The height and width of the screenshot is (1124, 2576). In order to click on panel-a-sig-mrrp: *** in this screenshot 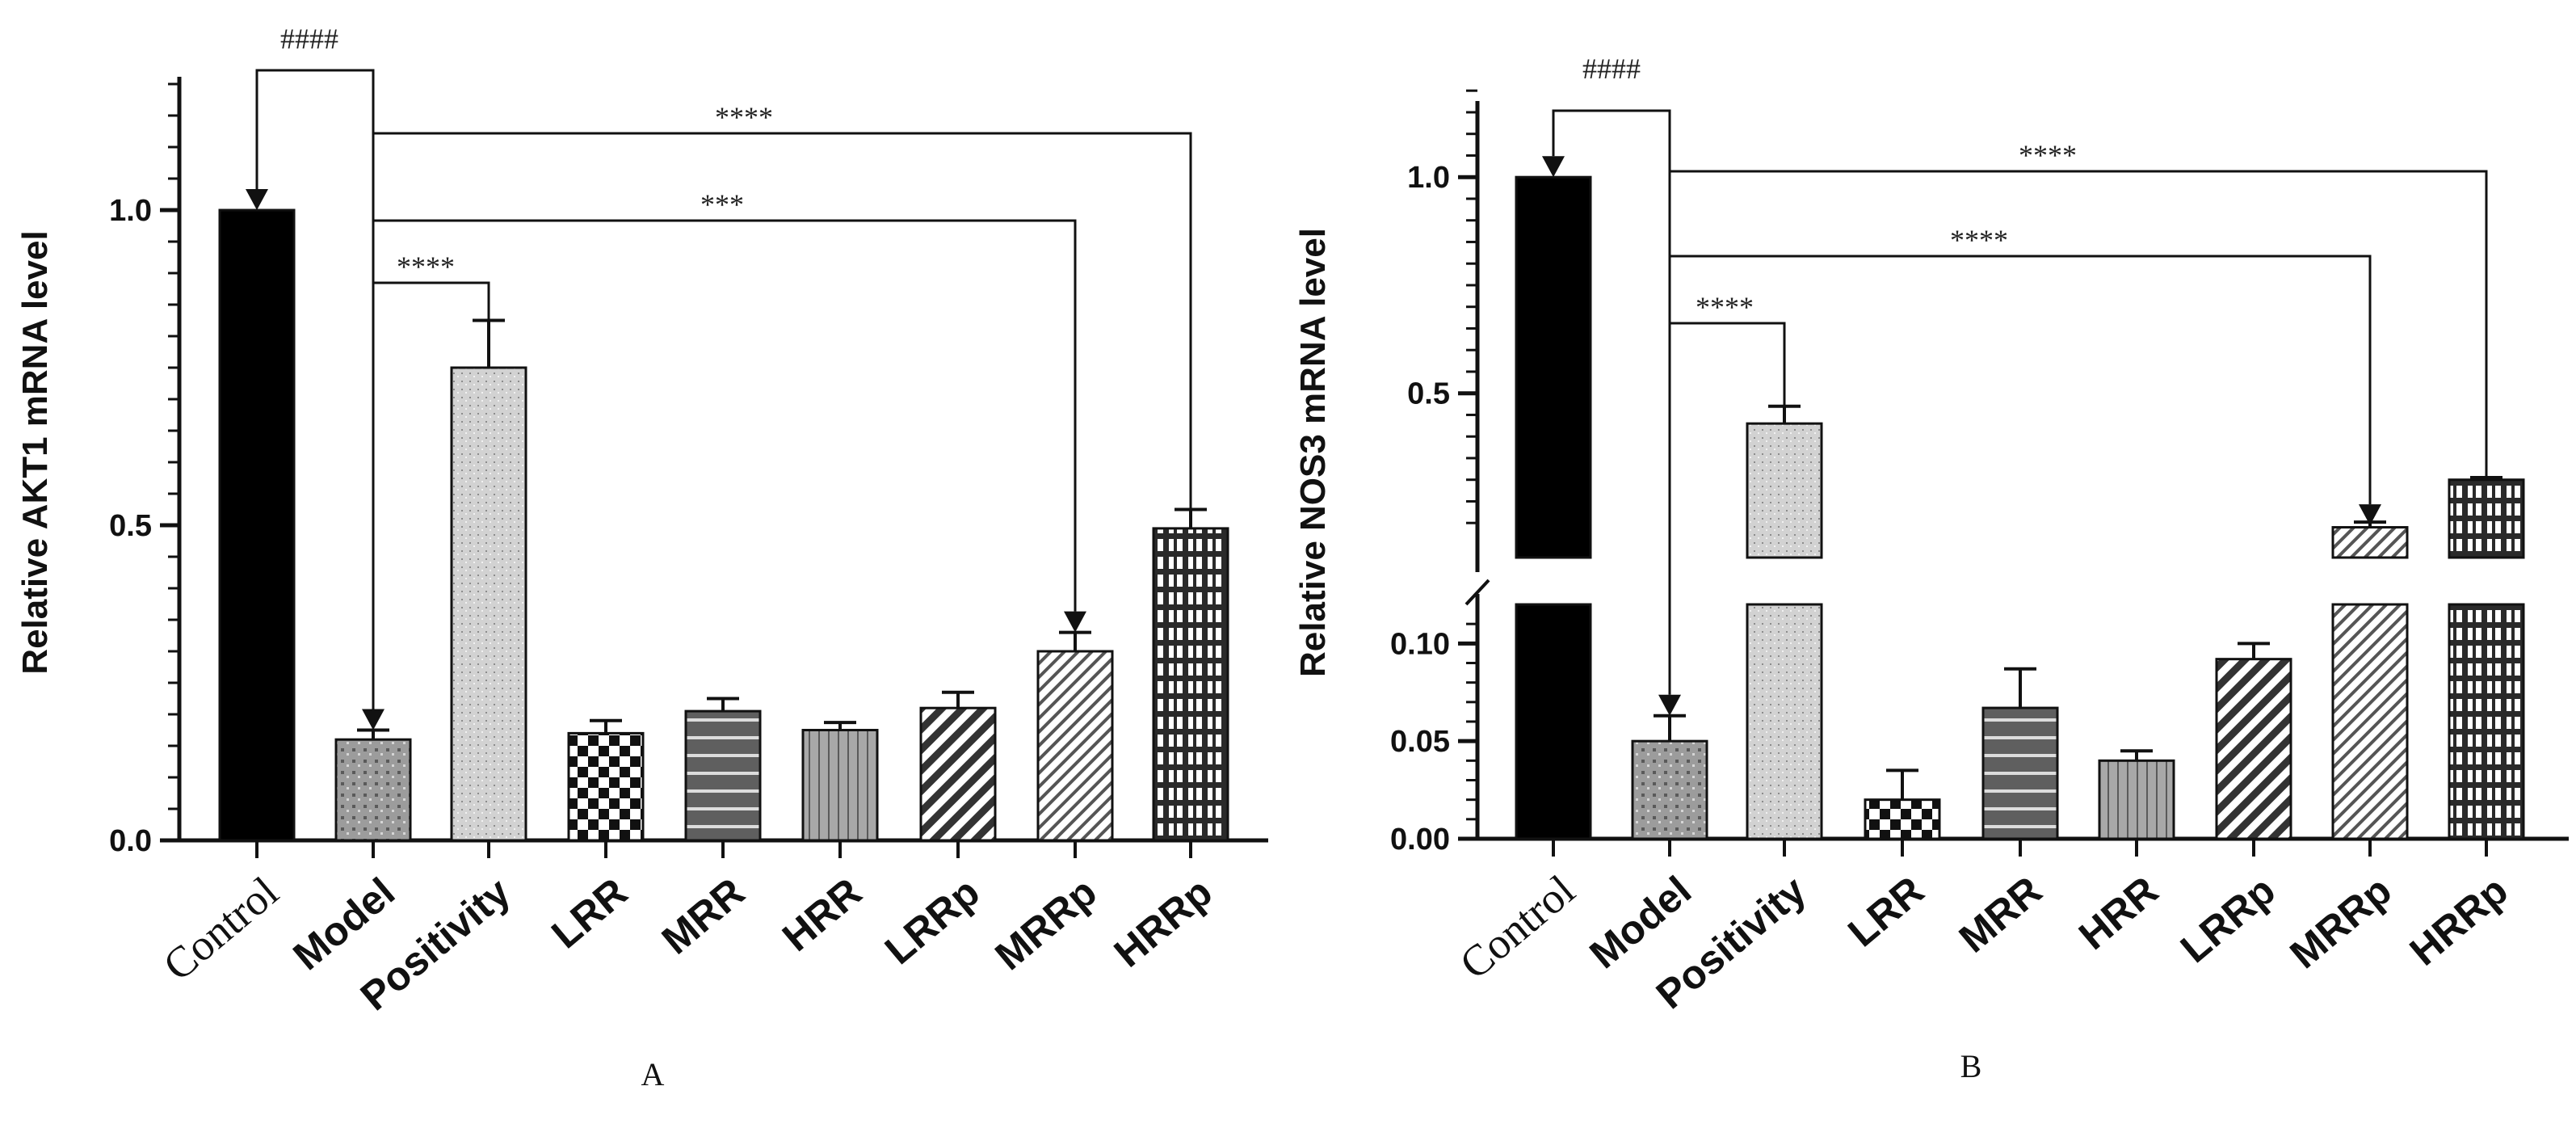, I will do `click(722, 204)`.